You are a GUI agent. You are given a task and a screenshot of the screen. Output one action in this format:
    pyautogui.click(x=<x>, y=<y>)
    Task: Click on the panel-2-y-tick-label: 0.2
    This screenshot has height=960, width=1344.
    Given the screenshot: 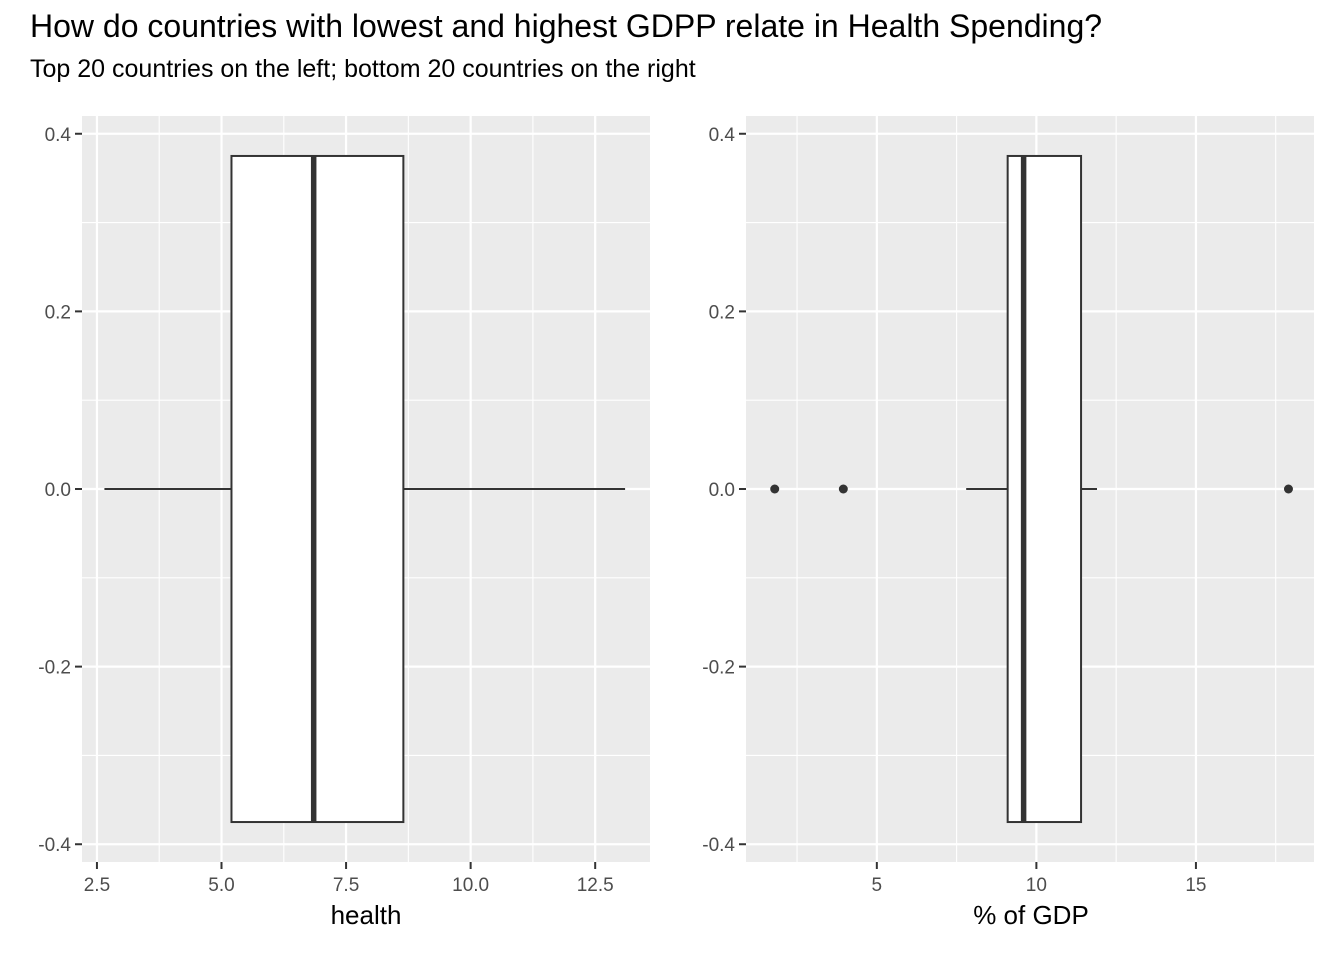 What is the action you would take?
    pyautogui.click(x=722, y=312)
    